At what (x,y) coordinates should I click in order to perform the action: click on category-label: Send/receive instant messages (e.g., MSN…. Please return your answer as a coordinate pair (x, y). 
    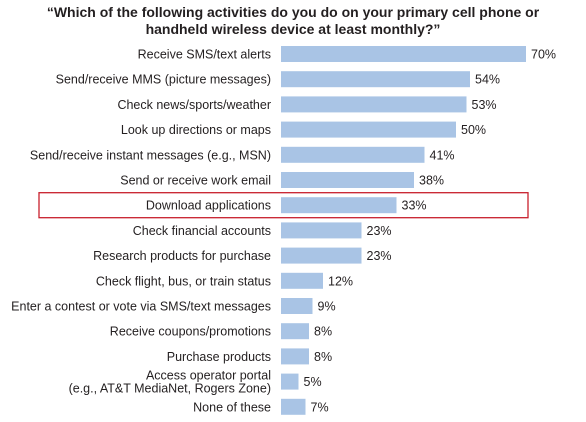
    Looking at the image, I should click on (150, 155).